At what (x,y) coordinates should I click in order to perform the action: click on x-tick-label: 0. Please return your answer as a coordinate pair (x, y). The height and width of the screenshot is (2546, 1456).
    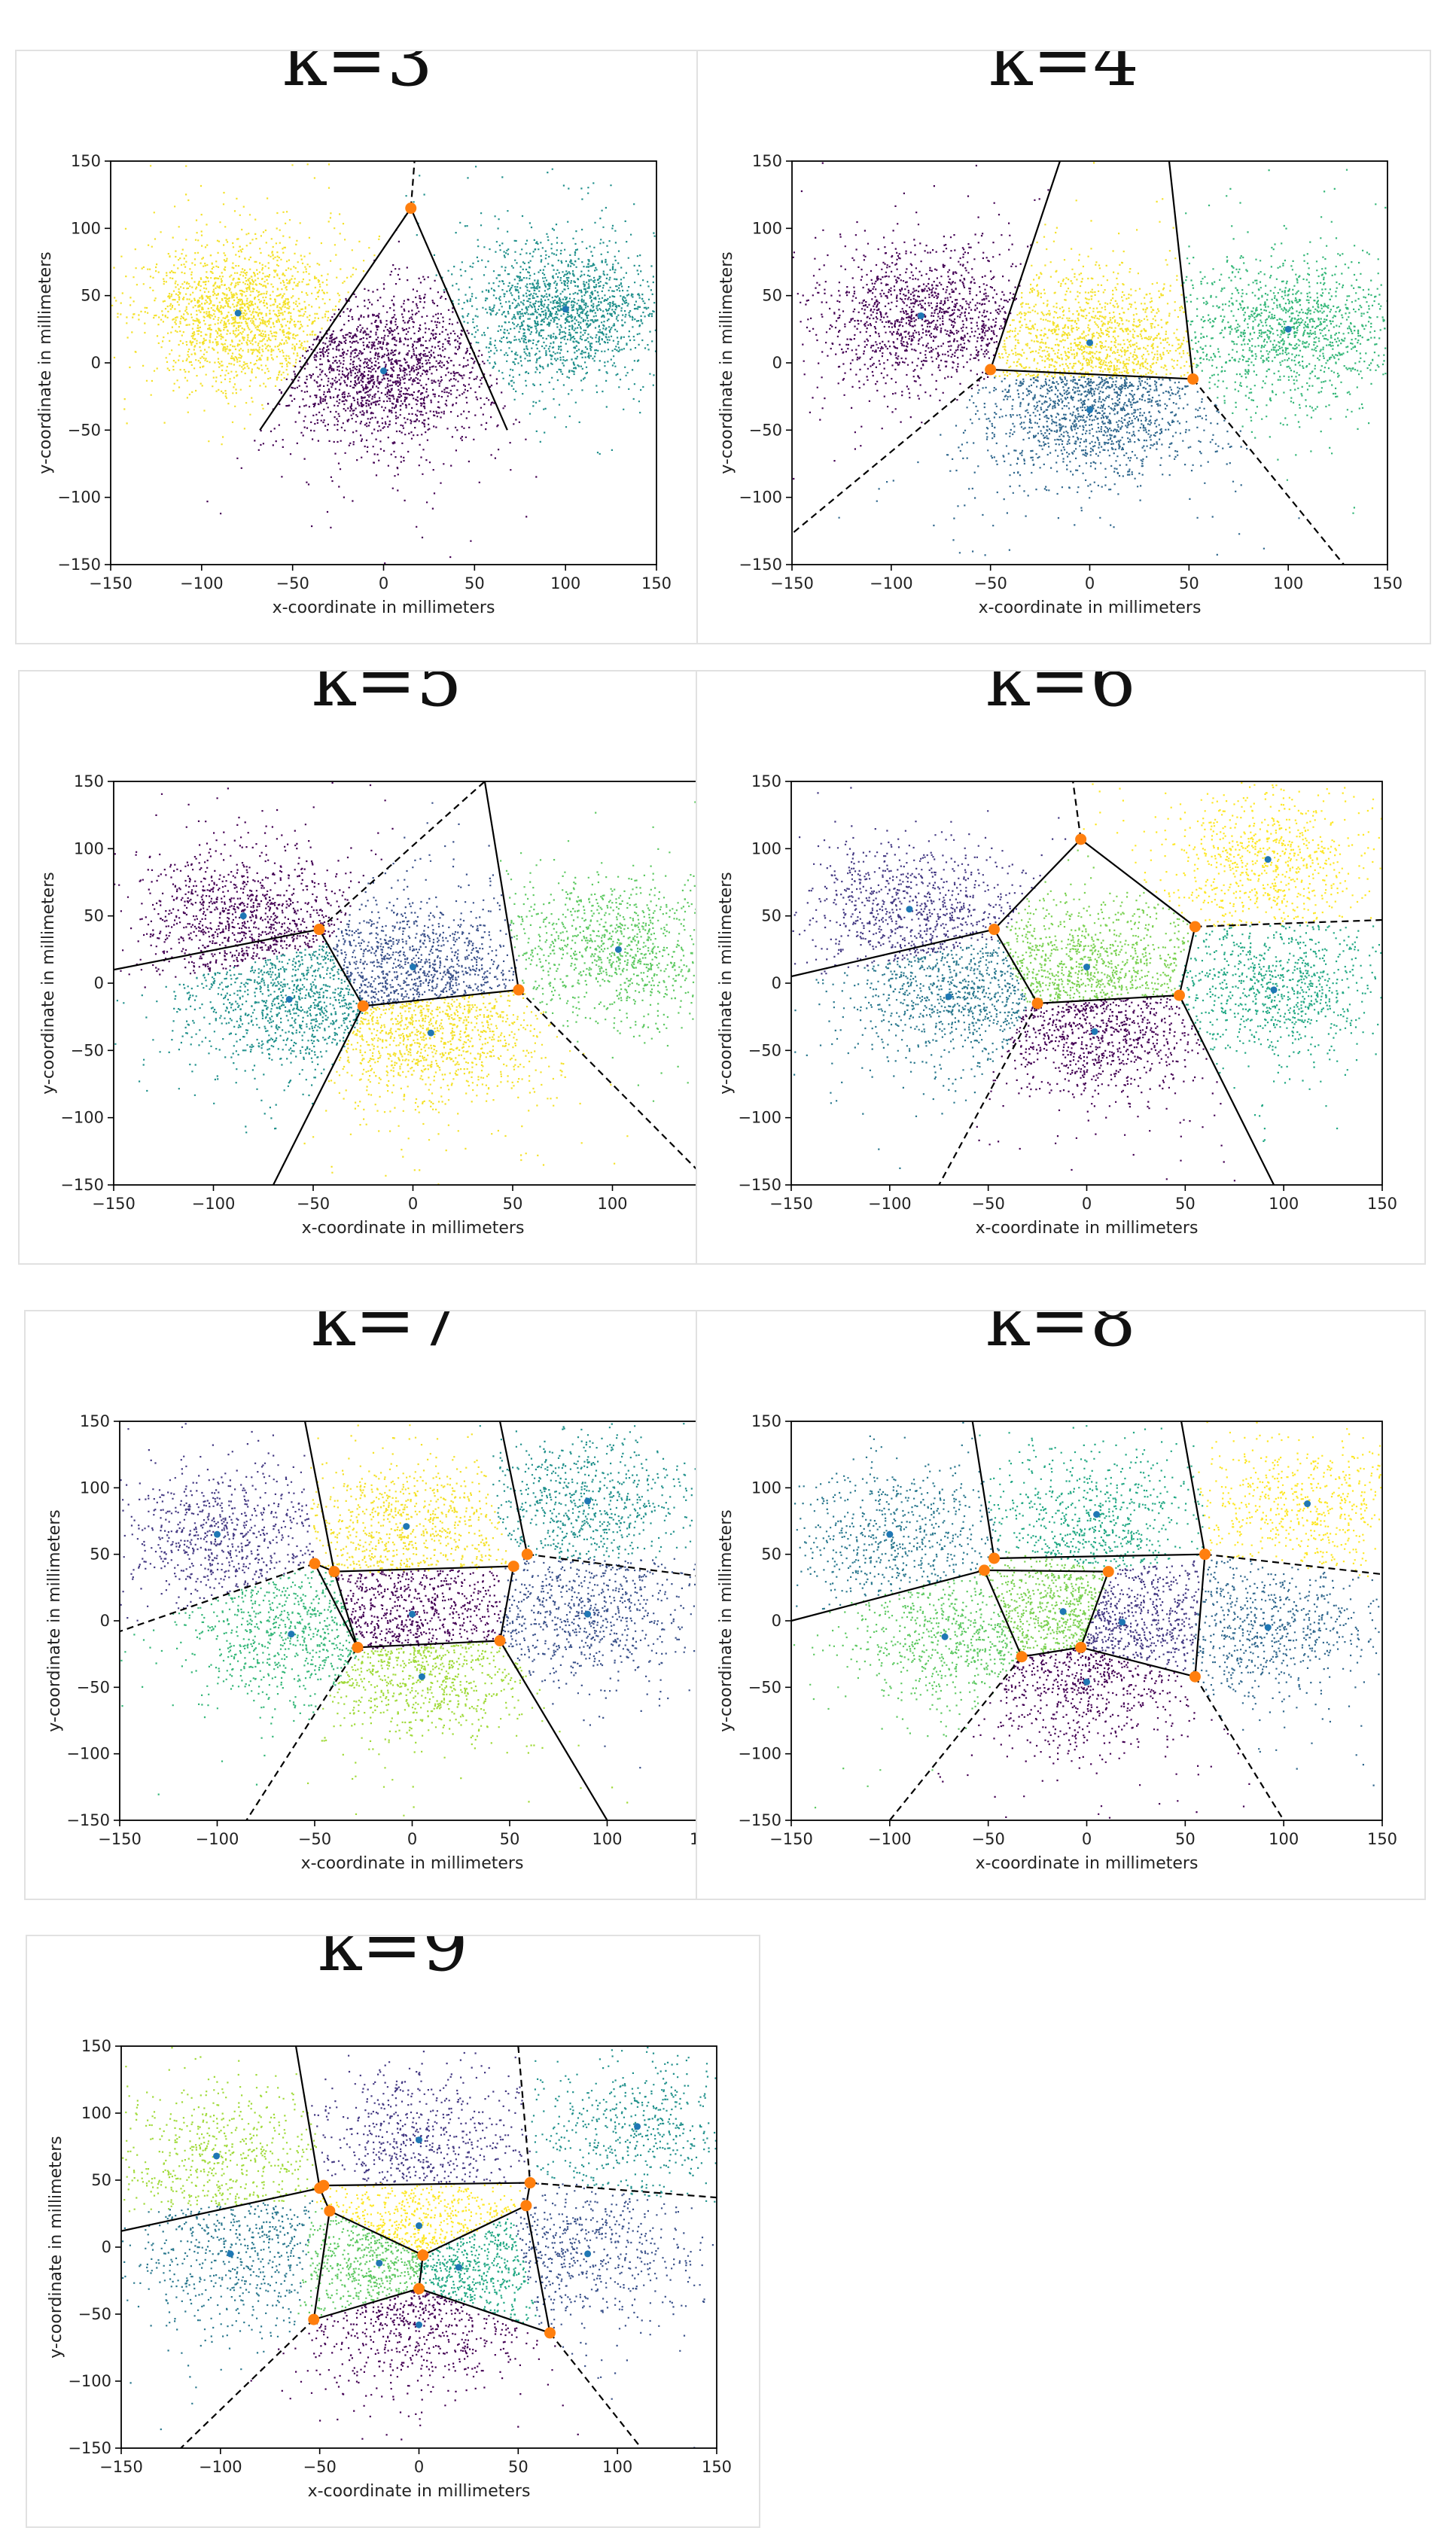
    Looking at the image, I should click on (1090, 583).